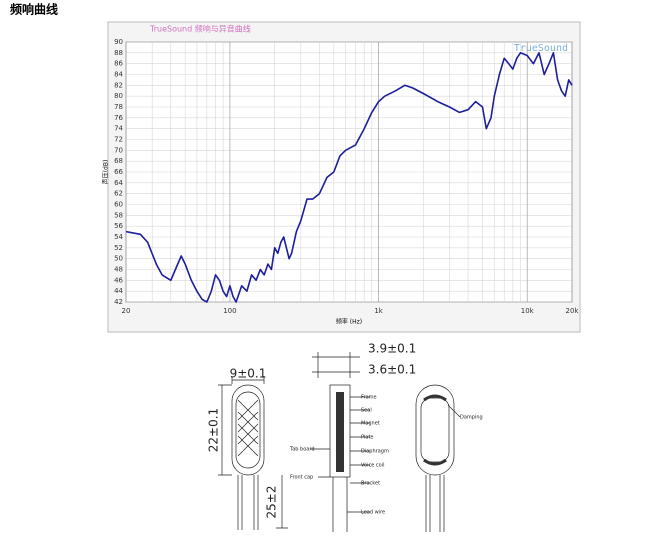 This screenshot has height=544, width=664. What do you see at coordinates (118, 302) in the screenshot?
I see `y-tick-label: 42` at bounding box center [118, 302].